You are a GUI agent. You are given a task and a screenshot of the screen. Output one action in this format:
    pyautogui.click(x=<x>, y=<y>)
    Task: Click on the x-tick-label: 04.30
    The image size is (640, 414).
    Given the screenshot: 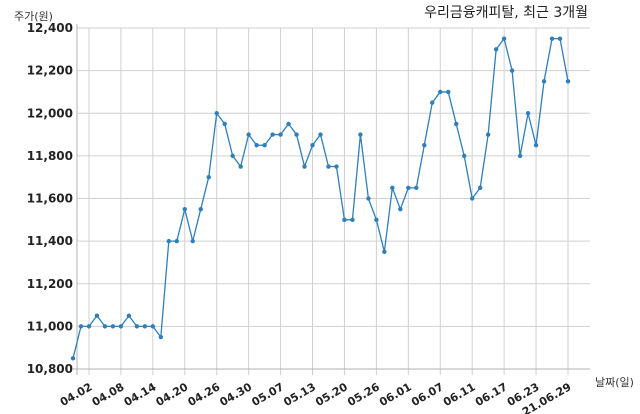 What is the action you would take?
    pyautogui.click(x=236, y=394)
    